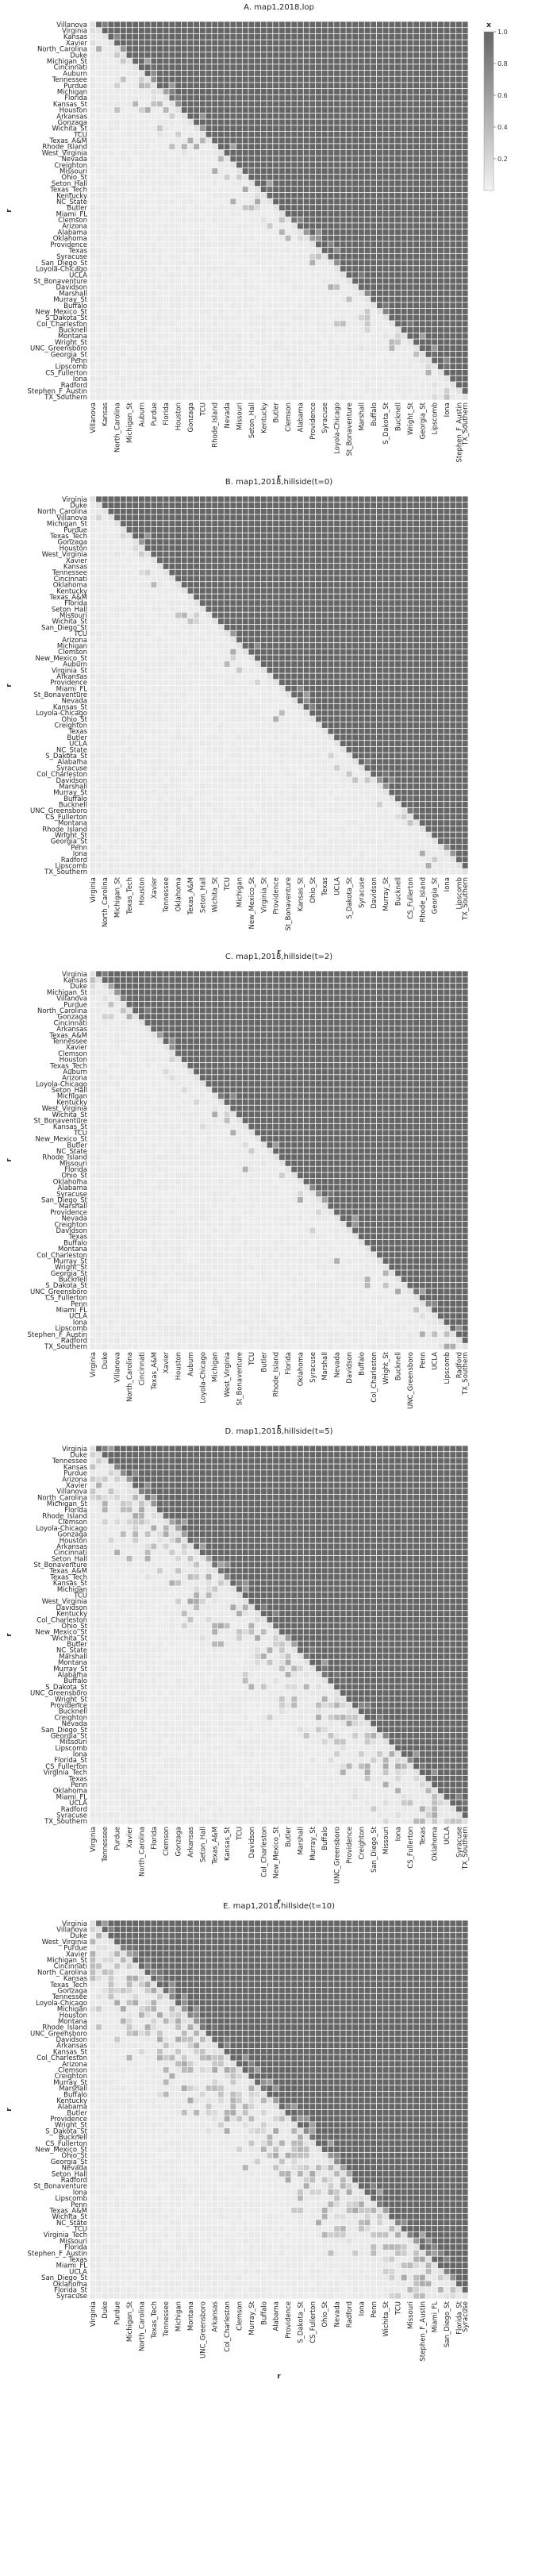  Describe the element at coordinates (60, 282) in the screenshot. I see `y-tick-label: St_Bonaventure` at that location.